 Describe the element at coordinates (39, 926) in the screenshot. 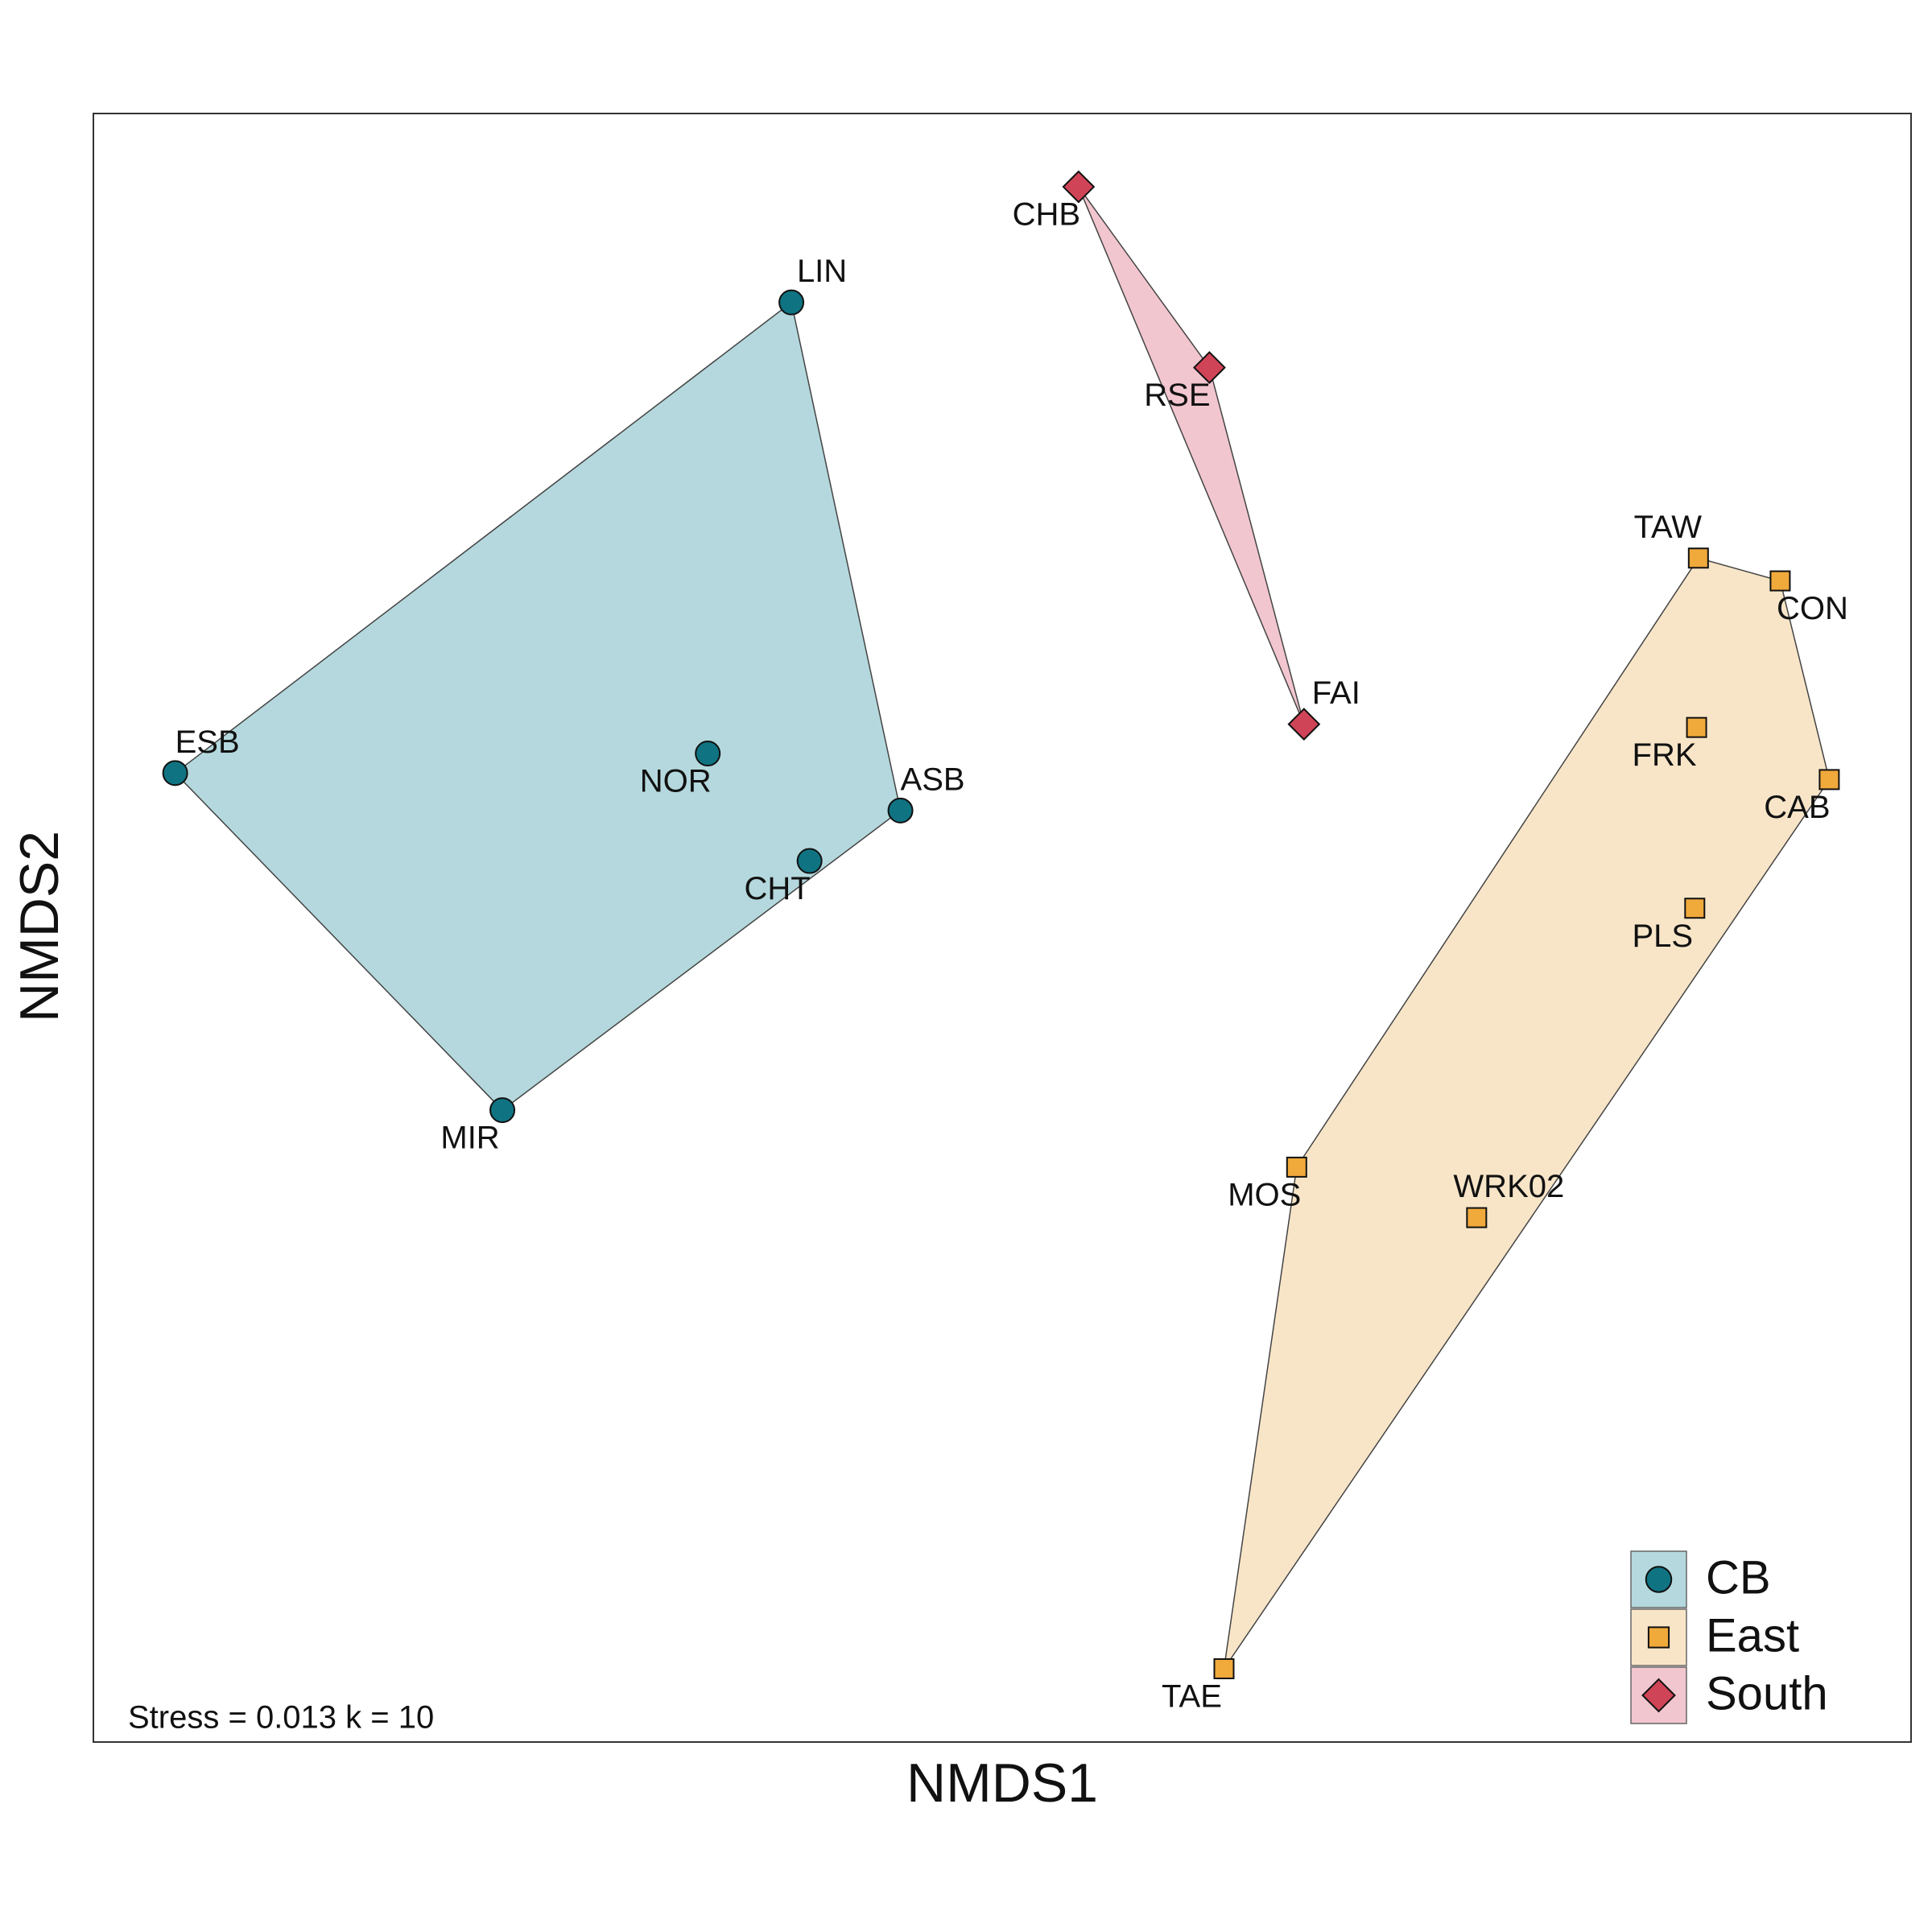

I see `y-axis-title: NMDS2` at that location.